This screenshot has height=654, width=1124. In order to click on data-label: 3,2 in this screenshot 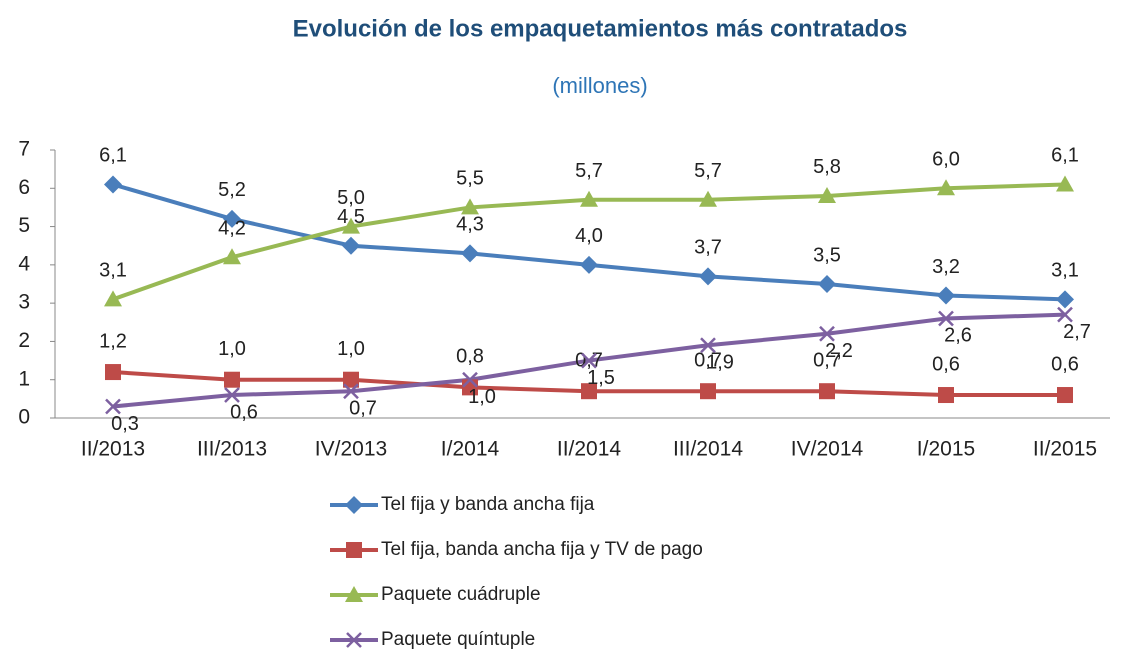, I will do `click(946, 267)`.